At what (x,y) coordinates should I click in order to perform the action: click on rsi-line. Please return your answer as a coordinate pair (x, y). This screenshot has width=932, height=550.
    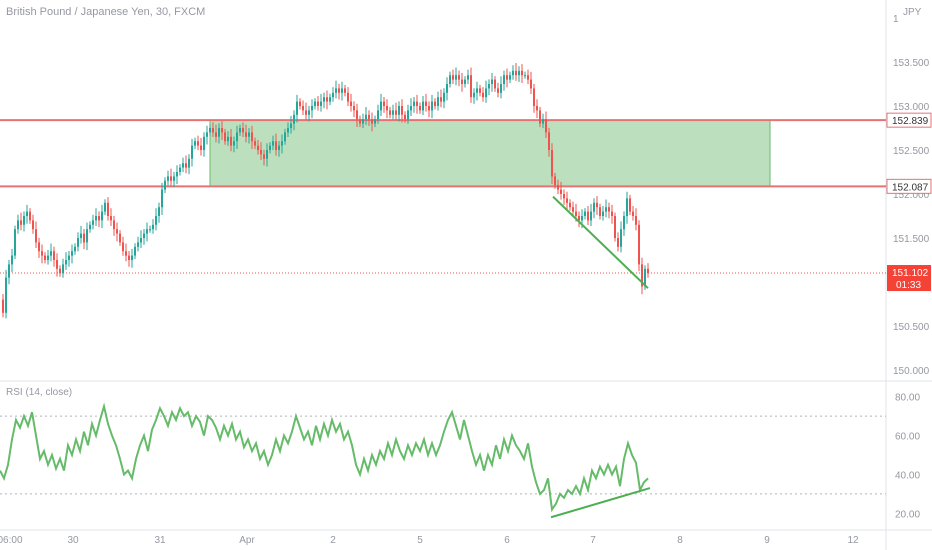
    Looking at the image, I should click on (324, 457).